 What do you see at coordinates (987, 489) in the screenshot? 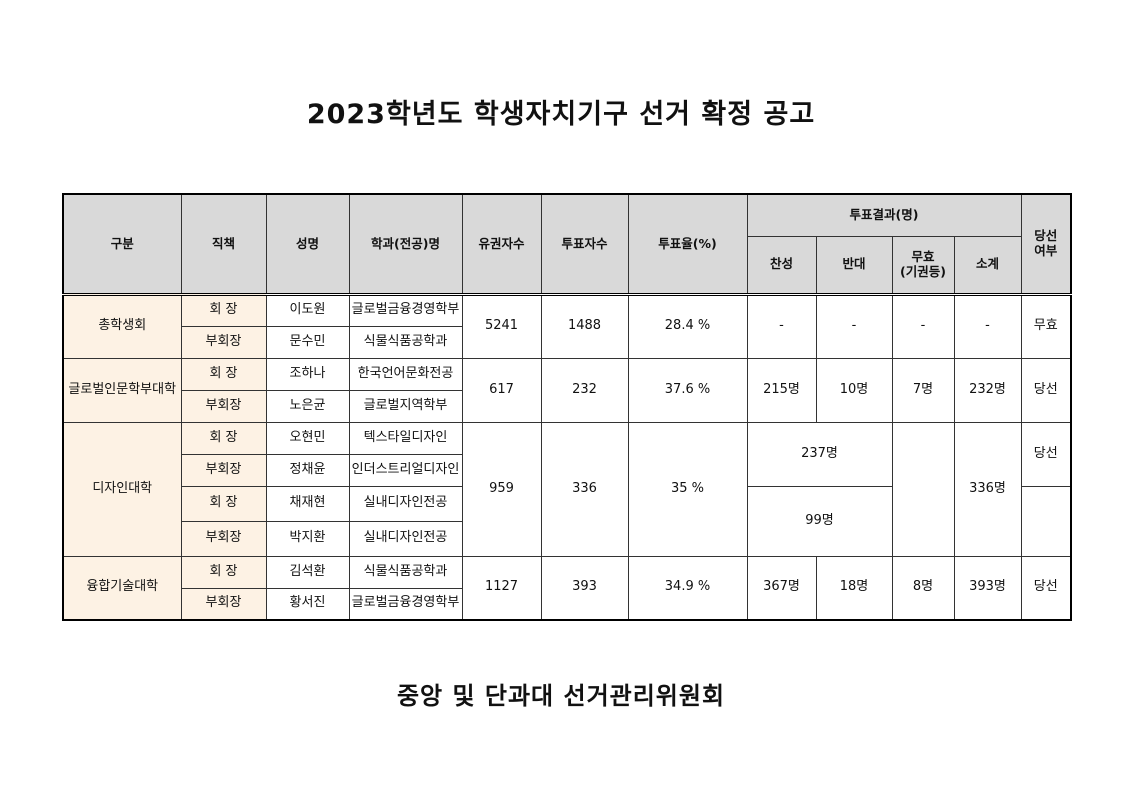
I see `subtotal-cell: 336명` at bounding box center [987, 489].